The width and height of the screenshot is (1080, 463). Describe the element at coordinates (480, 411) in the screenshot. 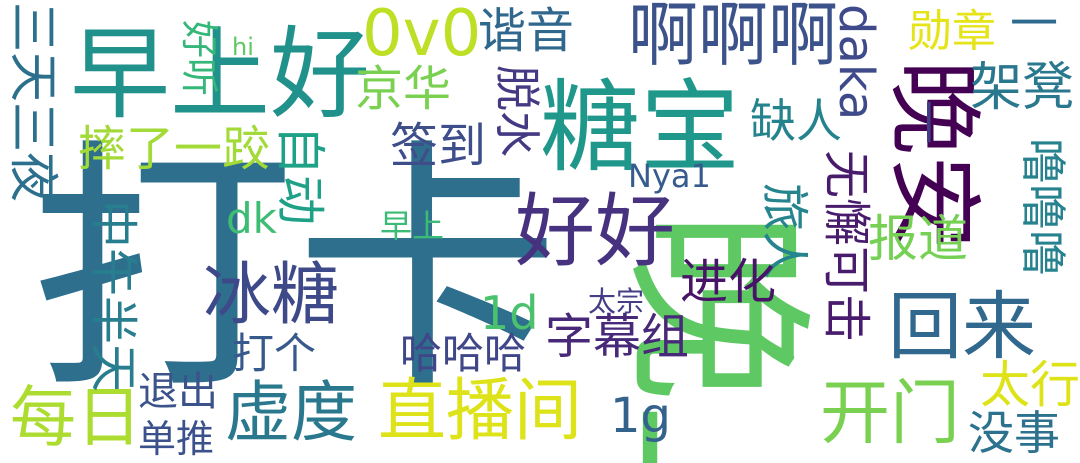

I see `word-zhibojian: 直播间` at that location.